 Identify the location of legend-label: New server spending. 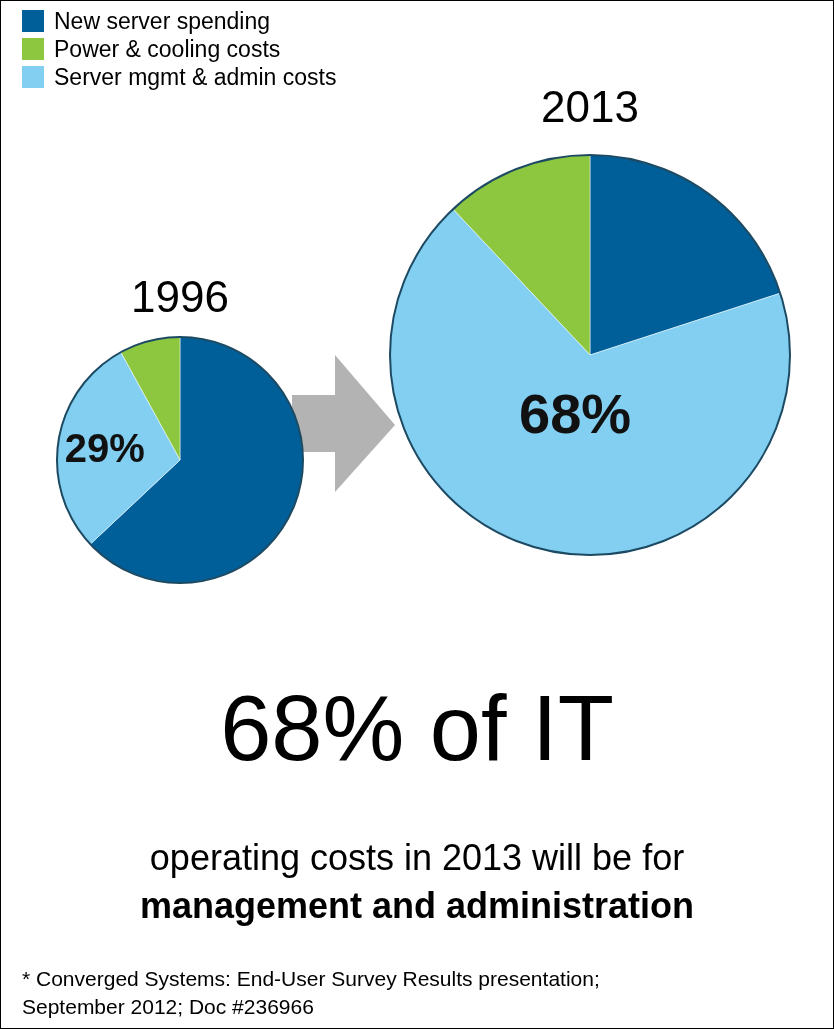
(162, 21).